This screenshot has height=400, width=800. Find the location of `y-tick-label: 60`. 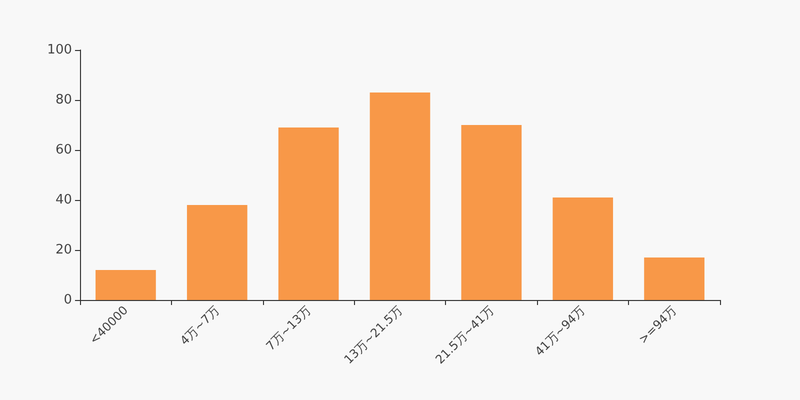

y-tick-label: 60 is located at coordinates (63, 150).